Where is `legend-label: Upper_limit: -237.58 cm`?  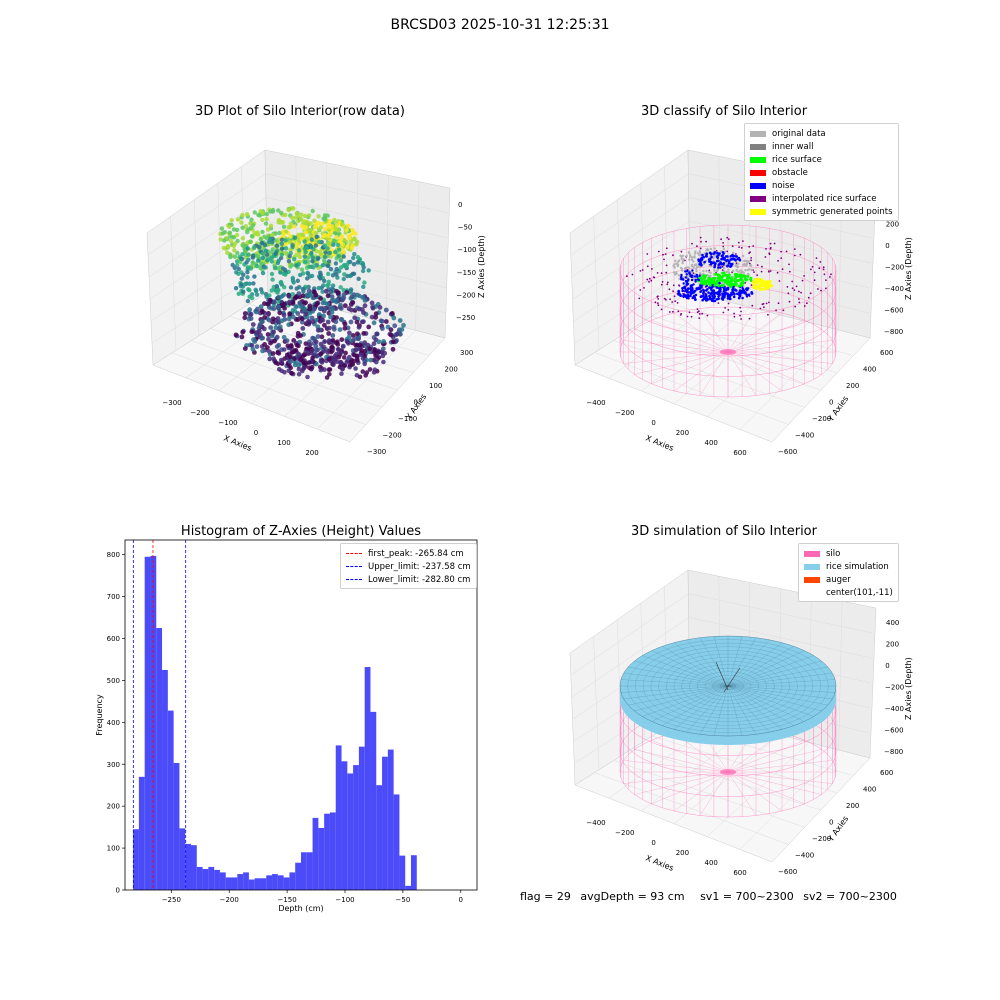
legend-label: Upper_limit: -237.58 cm is located at coordinates (419, 566).